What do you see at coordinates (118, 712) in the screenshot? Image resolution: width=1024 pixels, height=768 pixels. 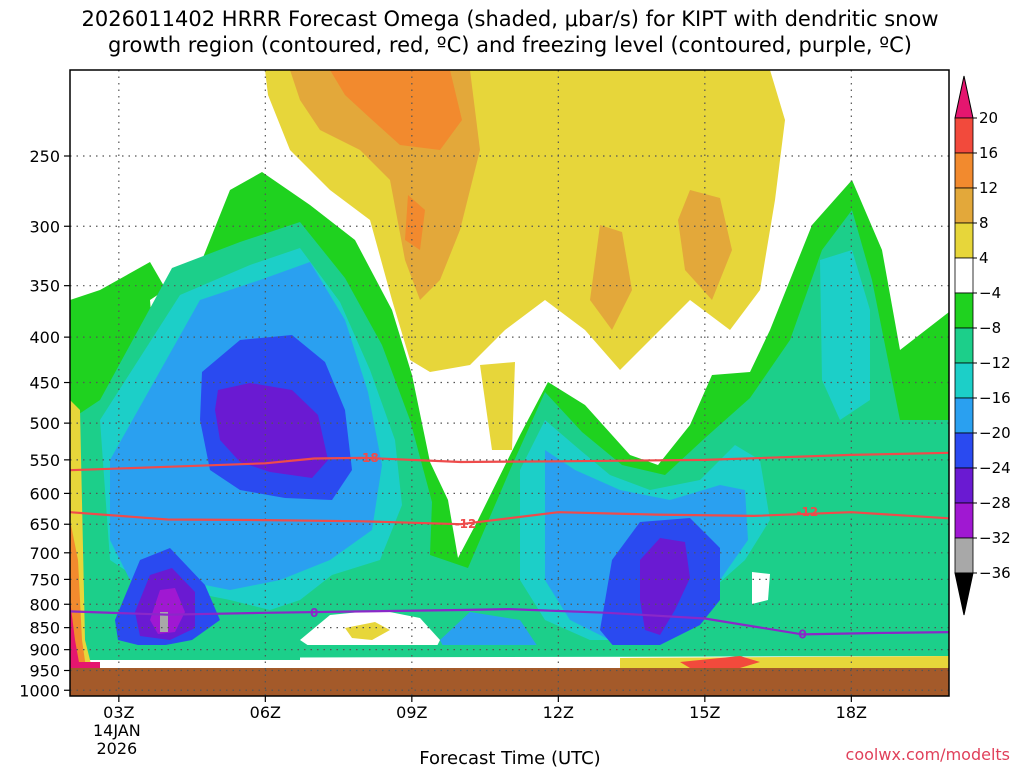 I see `x-tick-label: 03Z` at bounding box center [118, 712].